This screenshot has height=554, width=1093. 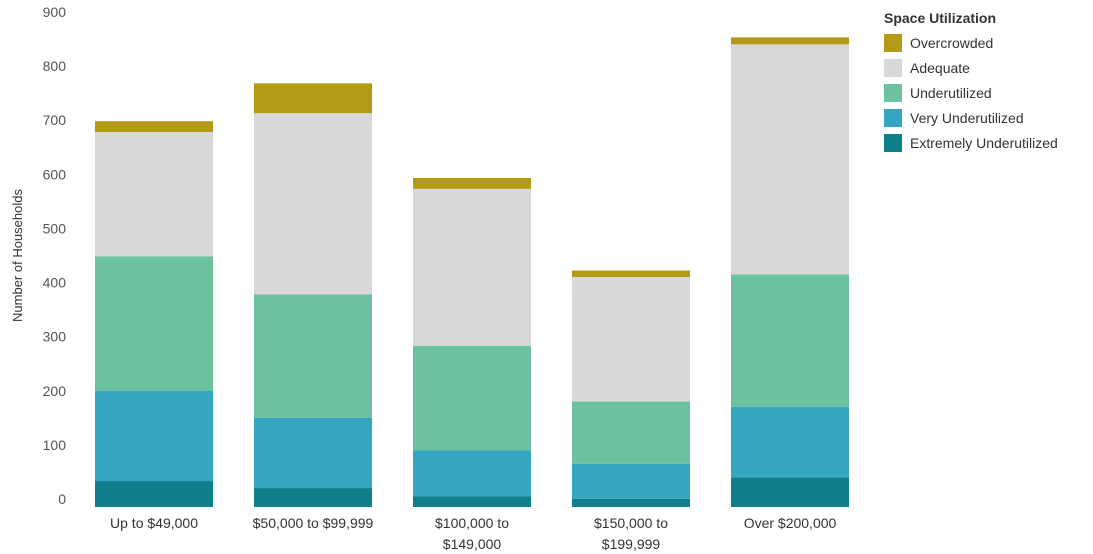 I want to click on y-tick-label: 500, so click(x=55, y=228).